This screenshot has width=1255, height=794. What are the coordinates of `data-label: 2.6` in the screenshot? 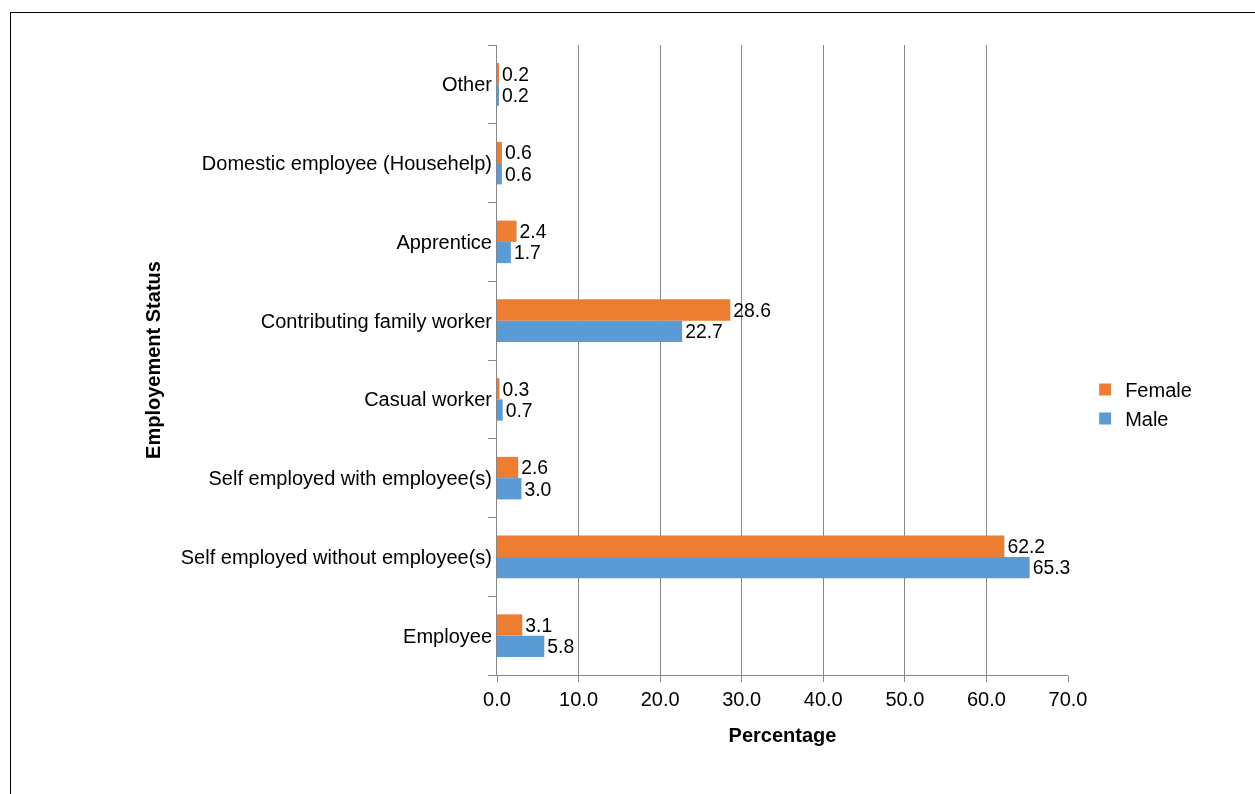 It's located at (535, 468).